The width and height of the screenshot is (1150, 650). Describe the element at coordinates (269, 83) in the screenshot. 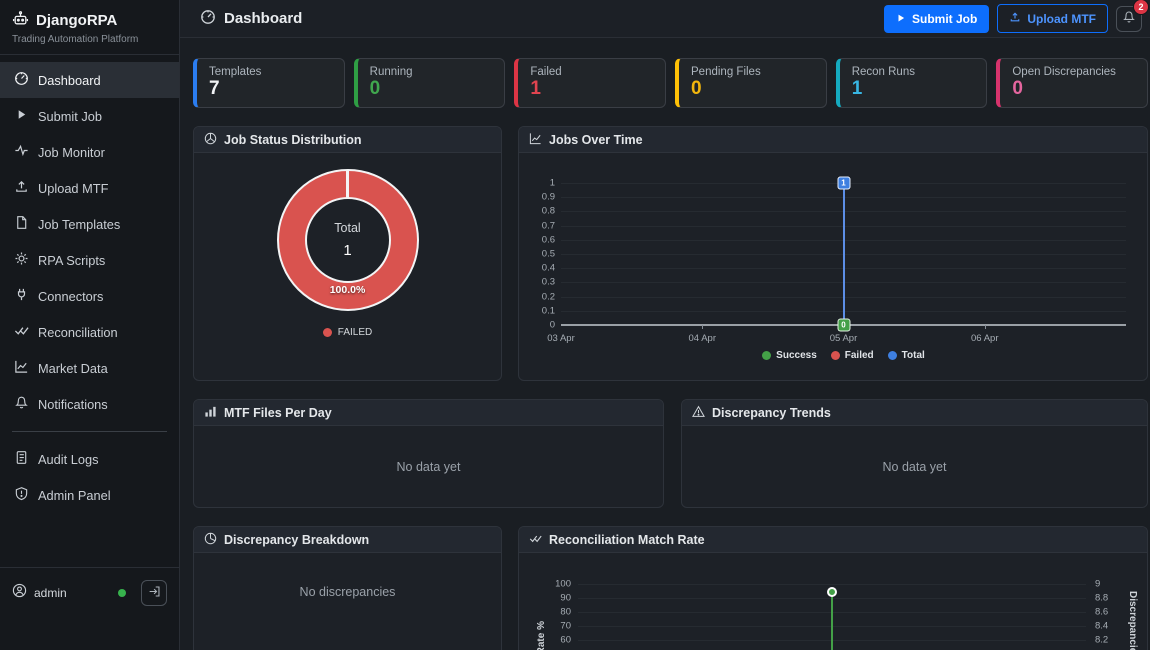

I see `stat-card-templates: Templates 7` at that location.